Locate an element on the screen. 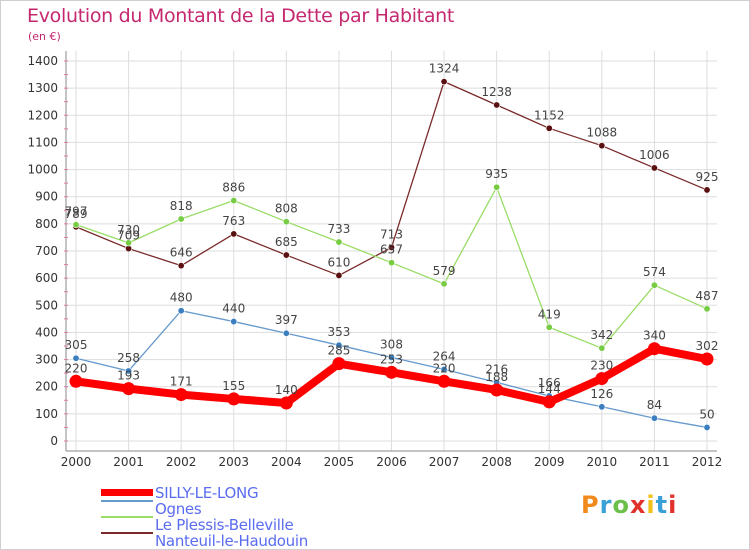  data-label: 188 is located at coordinates (496, 377).